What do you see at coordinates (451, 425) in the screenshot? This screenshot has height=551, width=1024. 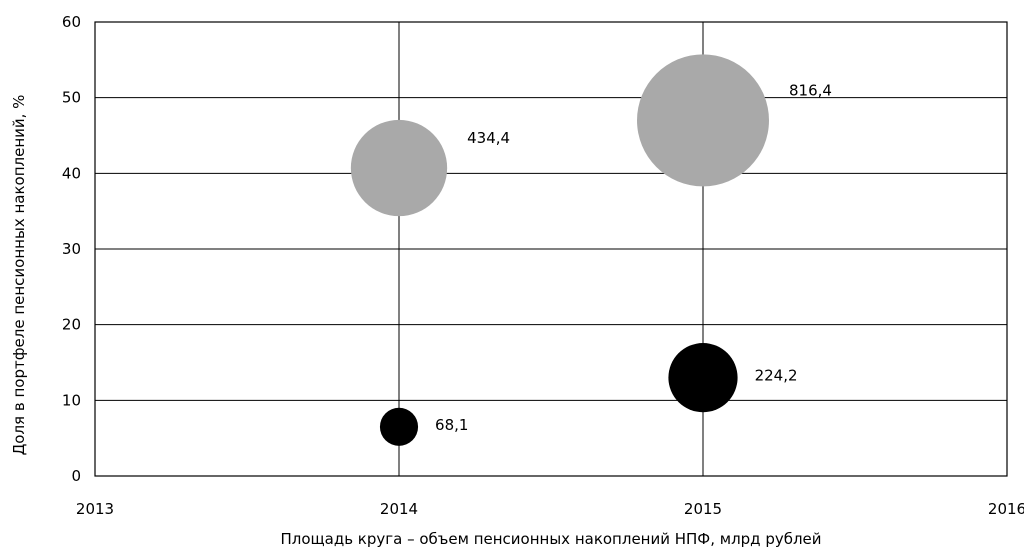 I see `bubble-value-label: 68,1` at bounding box center [451, 425].